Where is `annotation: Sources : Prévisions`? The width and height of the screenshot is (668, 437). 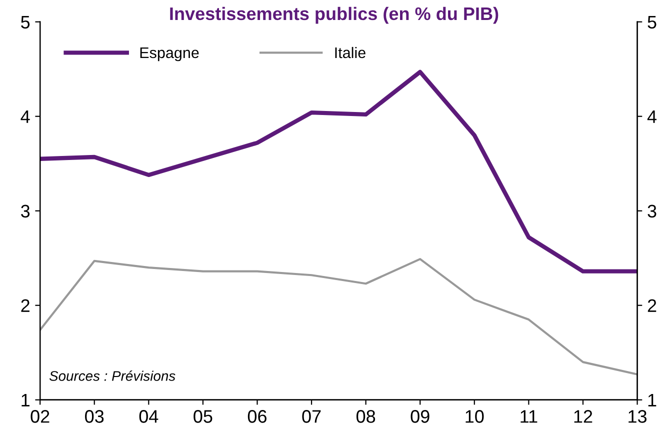
annotation: Sources : Prévisions is located at coordinates (112, 375).